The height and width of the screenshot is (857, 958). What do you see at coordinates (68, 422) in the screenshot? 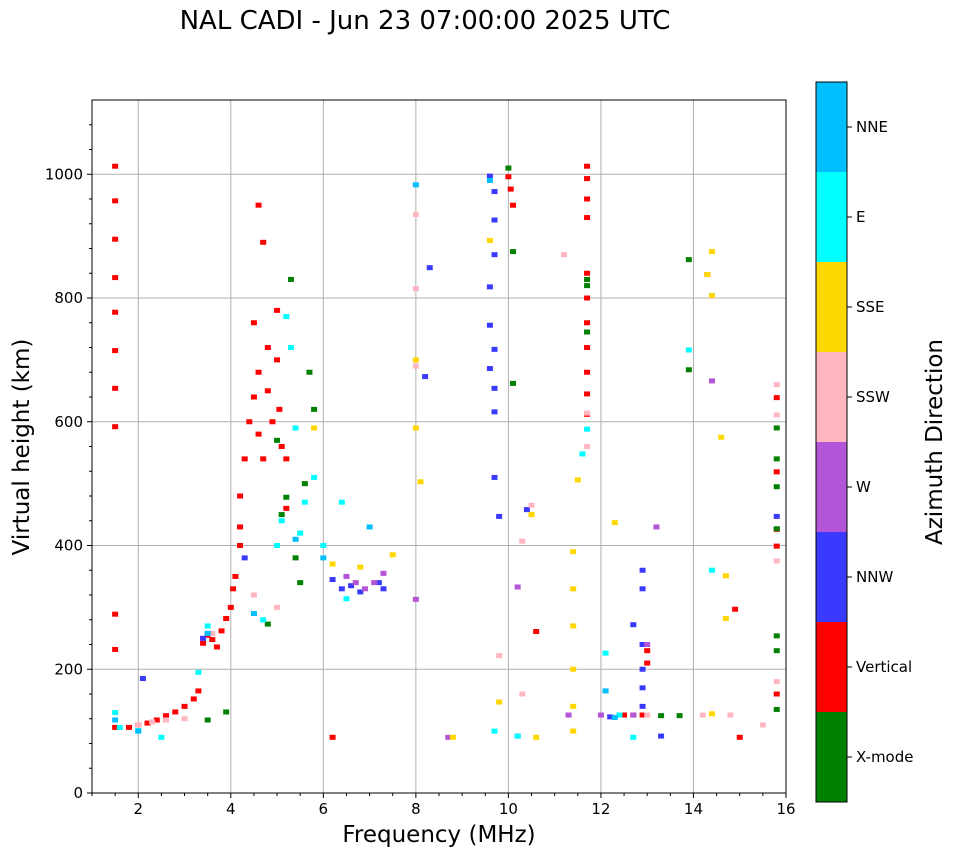
I see `y-tick-label: 600` at bounding box center [68, 422].